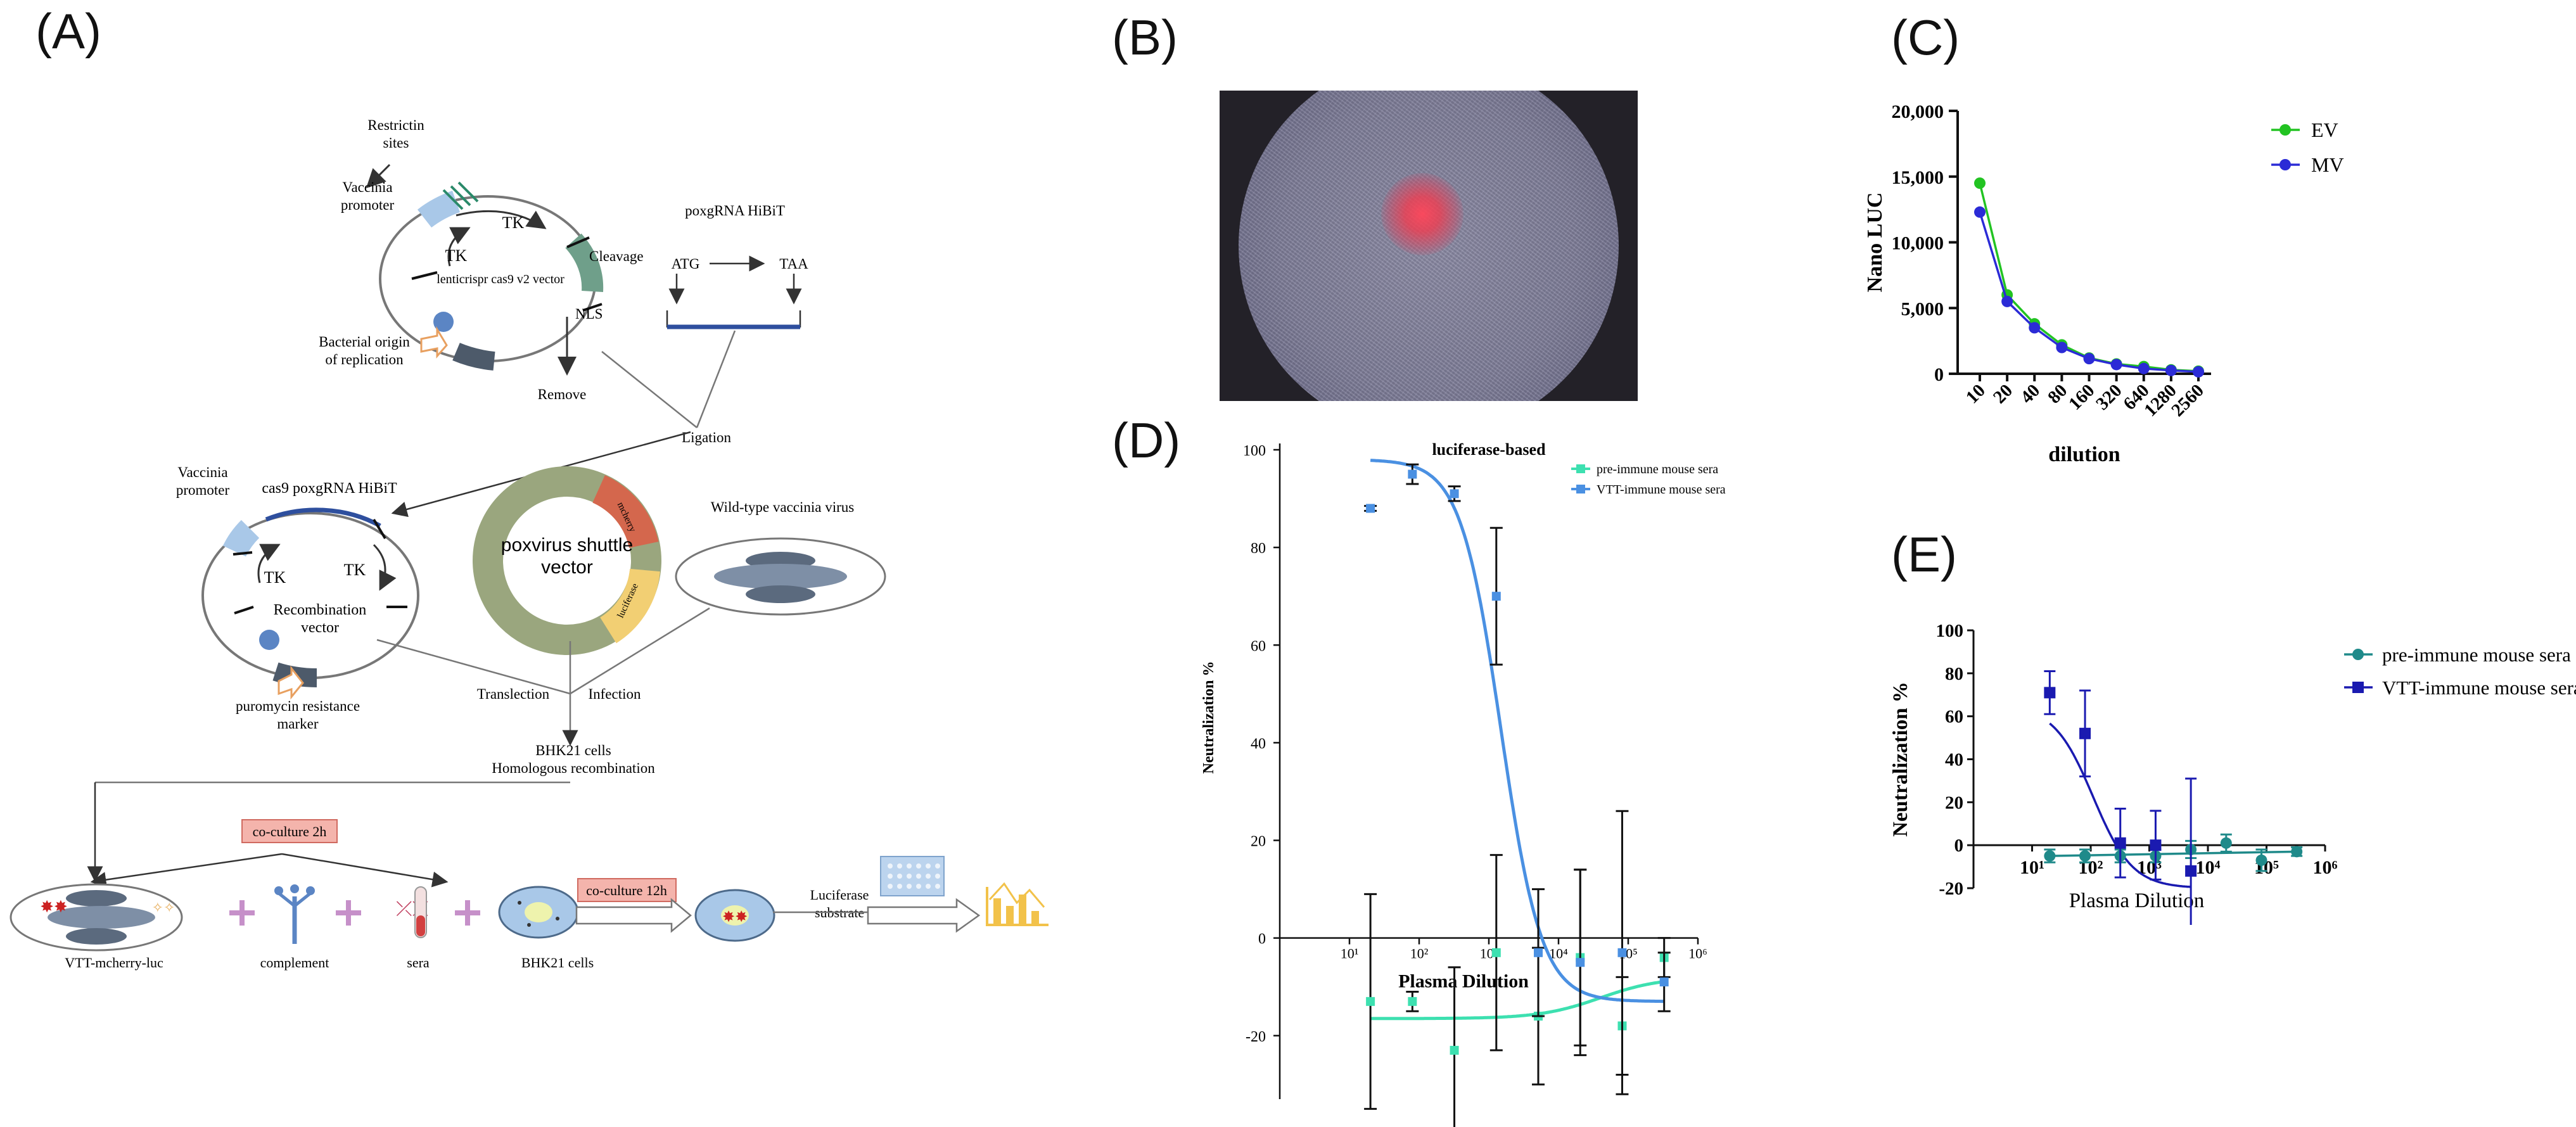 The image size is (2576, 1127). What do you see at coordinates (567, 545) in the screenshot?
I see `label-poxvirus-a: poxvirus shuttle` at bounding box center [567, 545].